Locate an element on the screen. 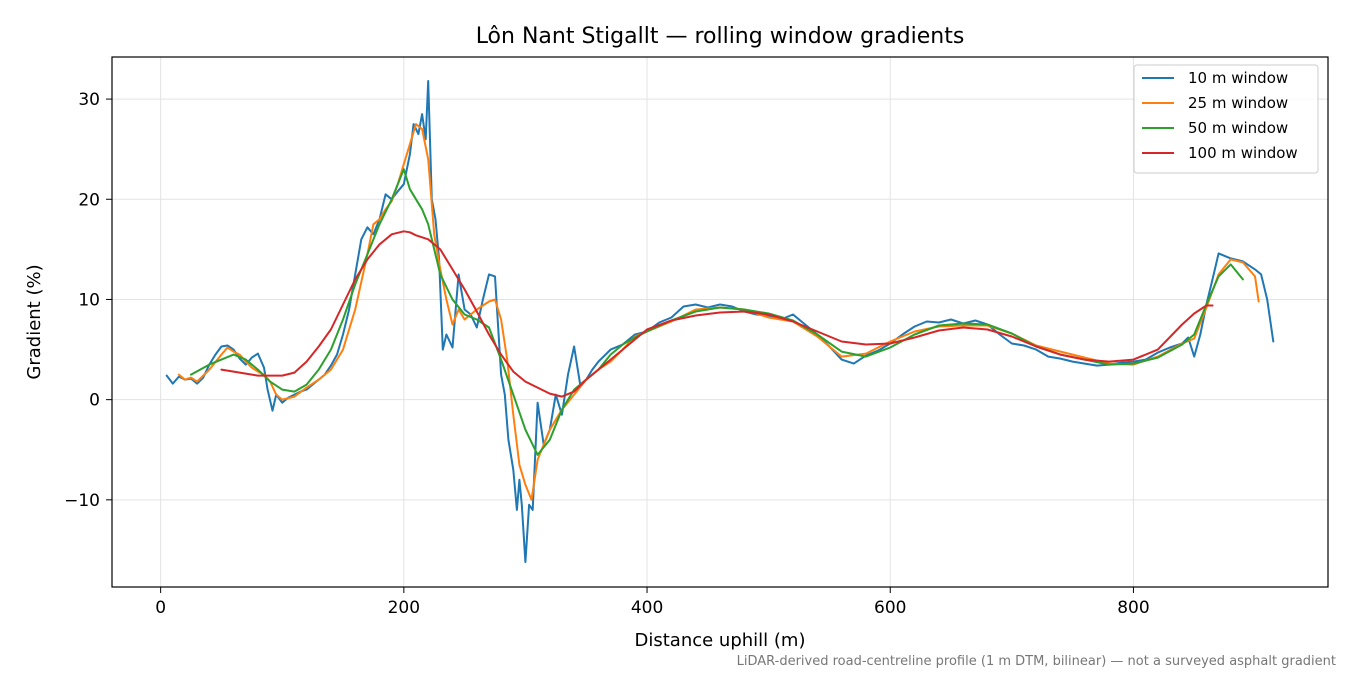  y-axis-label: Gradient (%) is located at coordinates (34, 321).